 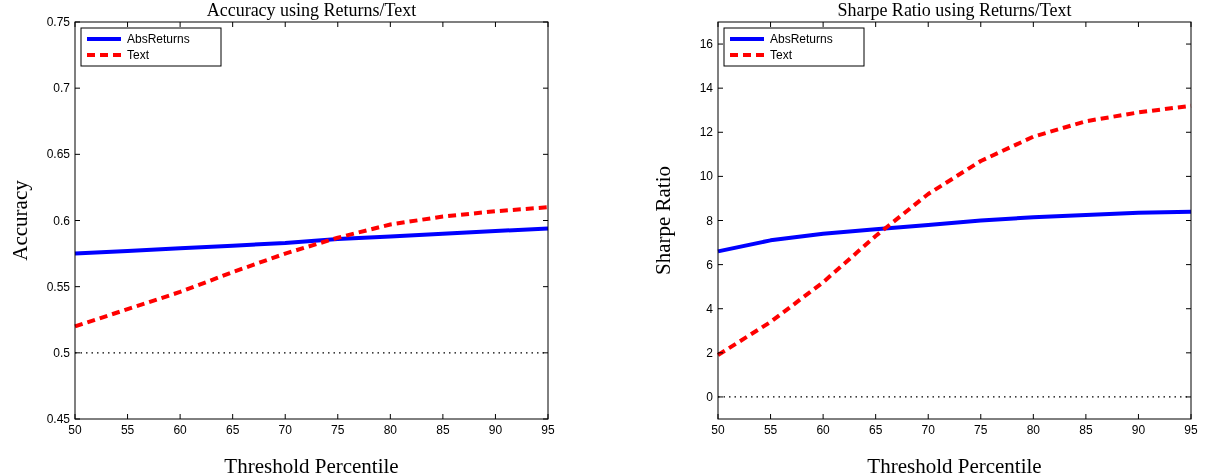 I want to click on y-tick-label: 0.6, so click(x=62, y=220).